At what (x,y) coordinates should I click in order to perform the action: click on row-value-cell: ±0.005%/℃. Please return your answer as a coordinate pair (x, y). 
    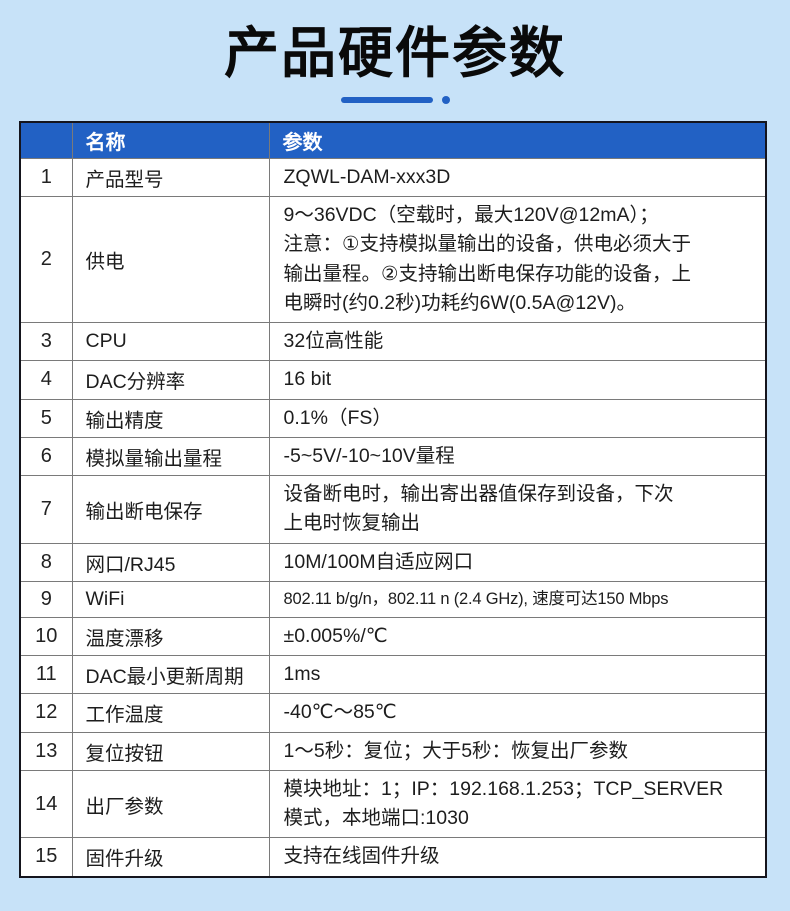
    Looking at the image, I should click on (517, 636).